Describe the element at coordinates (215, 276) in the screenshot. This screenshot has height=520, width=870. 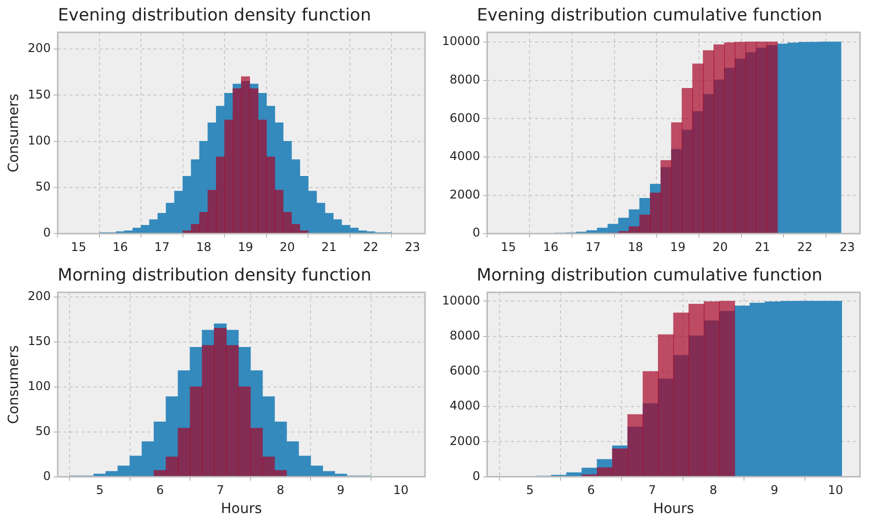
I see `chart-title: Morning distribution density function` at that location.